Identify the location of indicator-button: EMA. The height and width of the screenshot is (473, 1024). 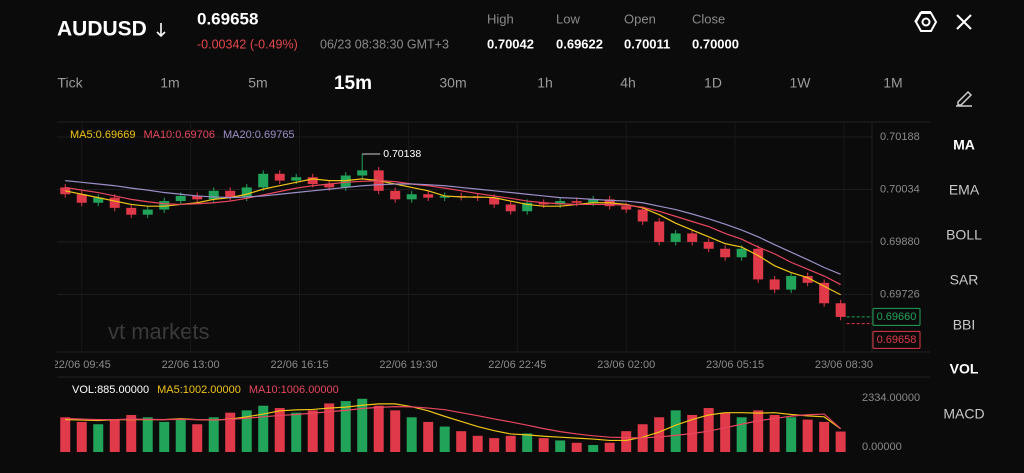
(964, 190).